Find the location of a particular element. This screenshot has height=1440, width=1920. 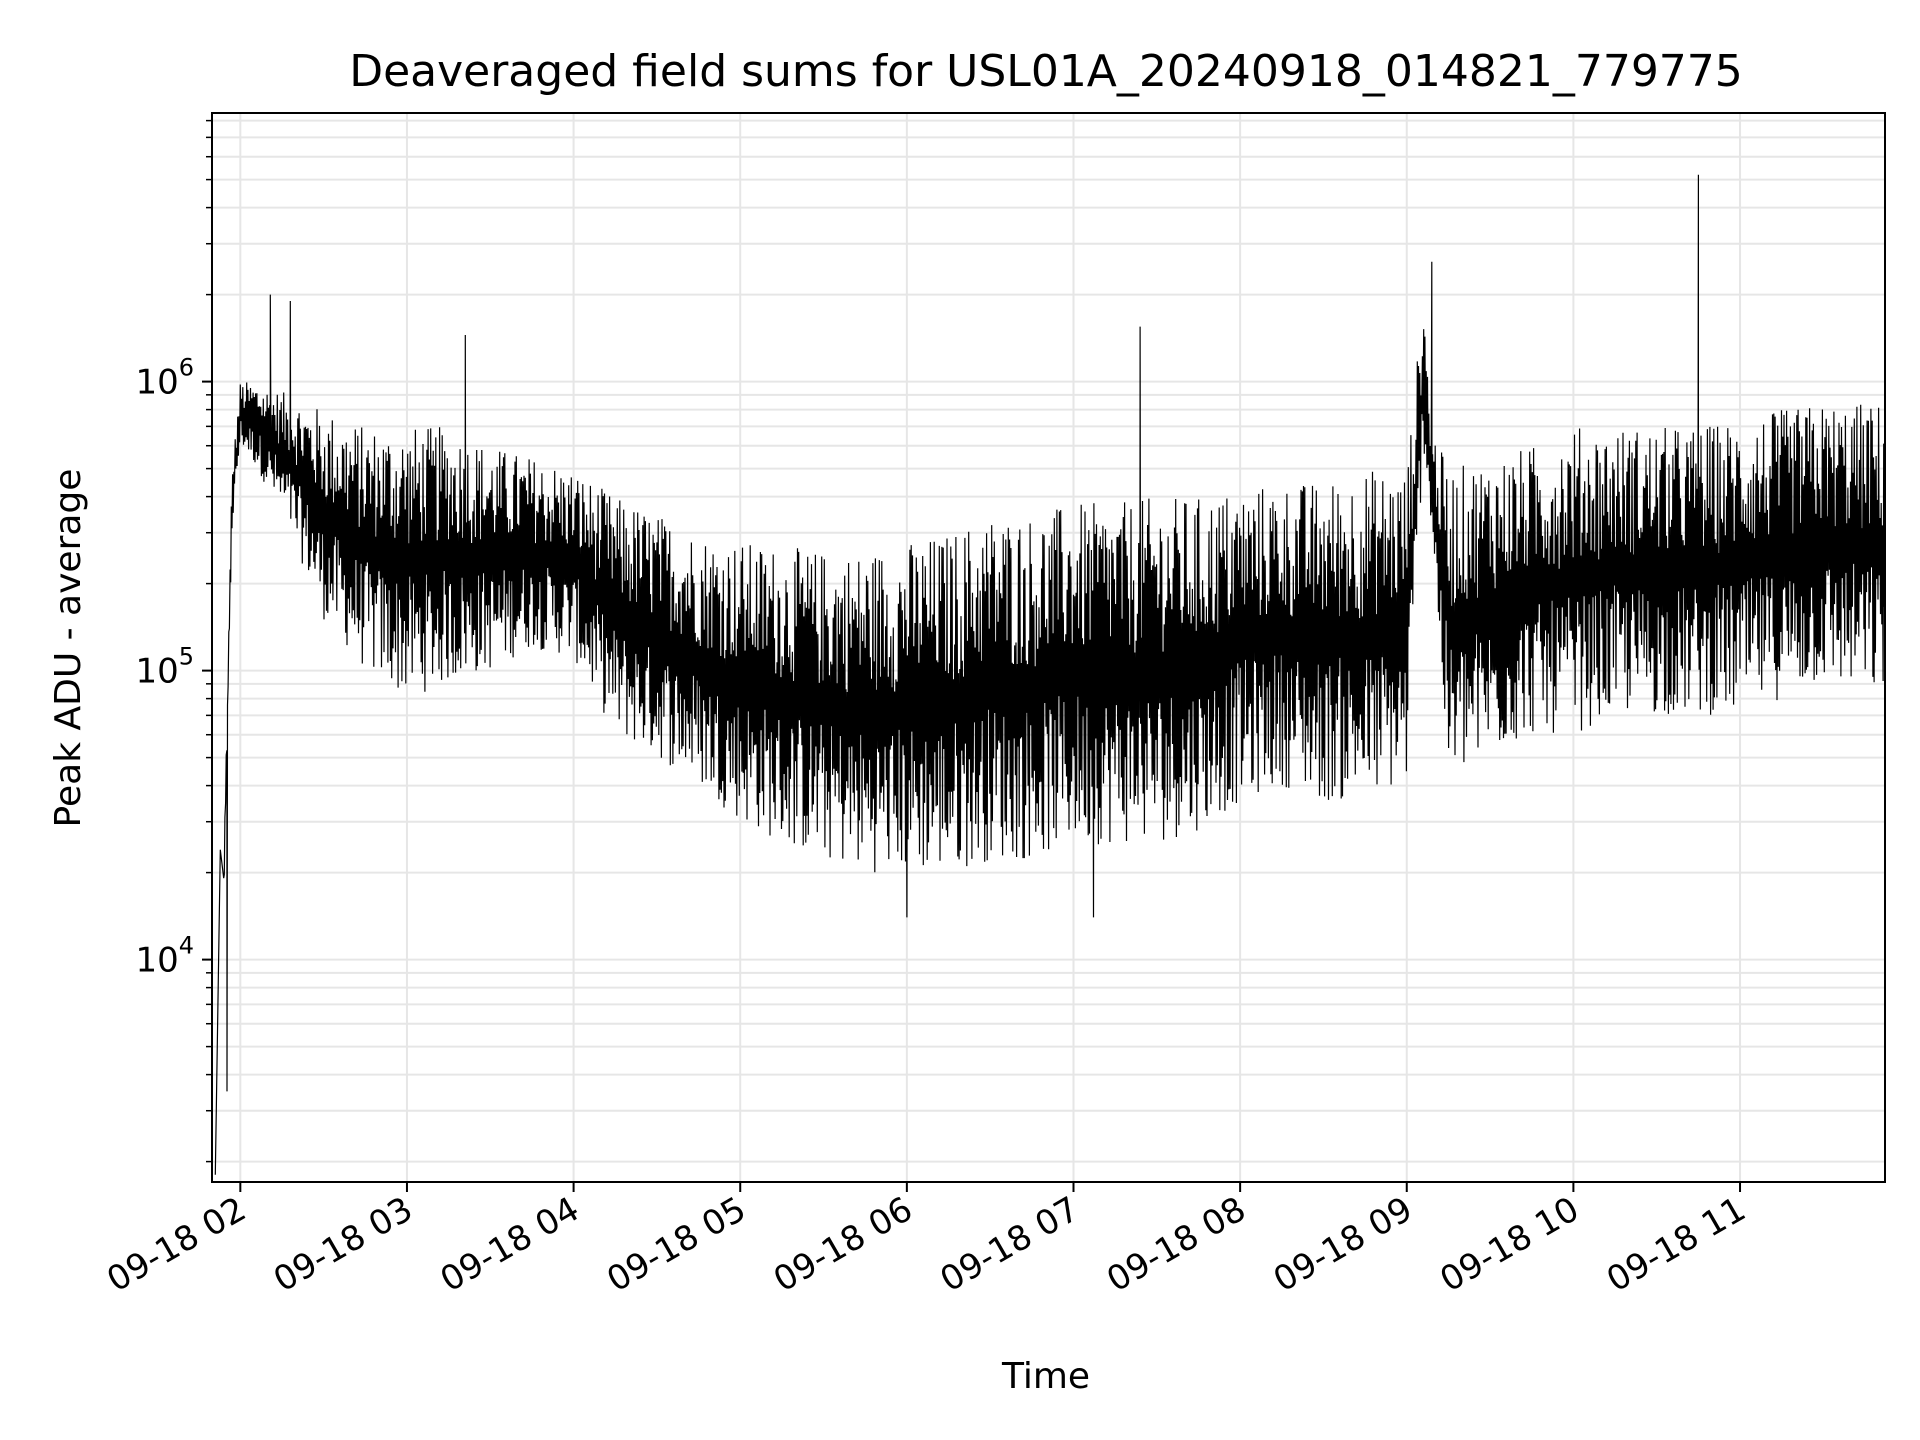

x-tick-label: 09-18 03 is located at coordinates (343, 1244).